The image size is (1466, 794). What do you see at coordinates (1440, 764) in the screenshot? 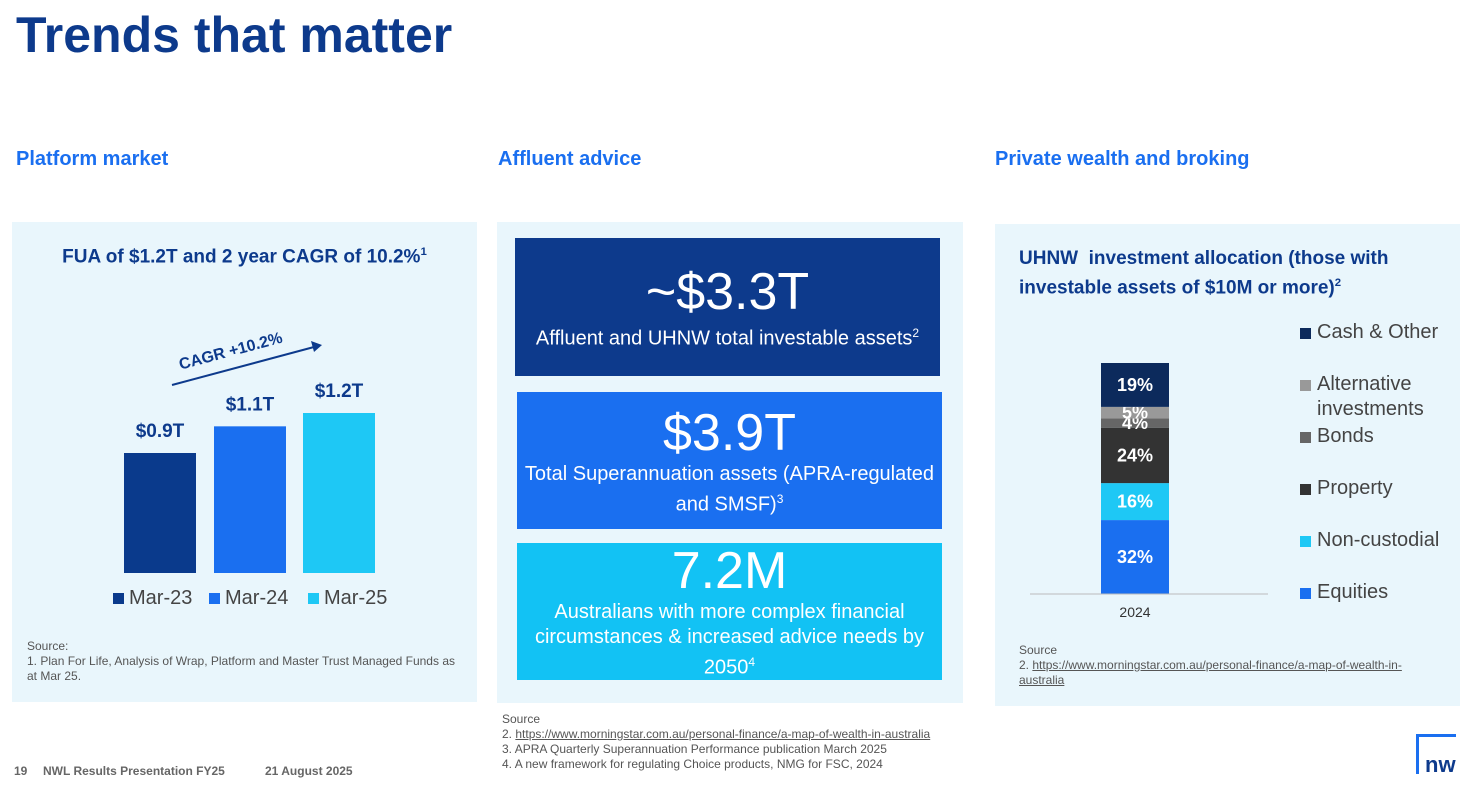
I see `logo: nw` at bounding box center [1440, 764].